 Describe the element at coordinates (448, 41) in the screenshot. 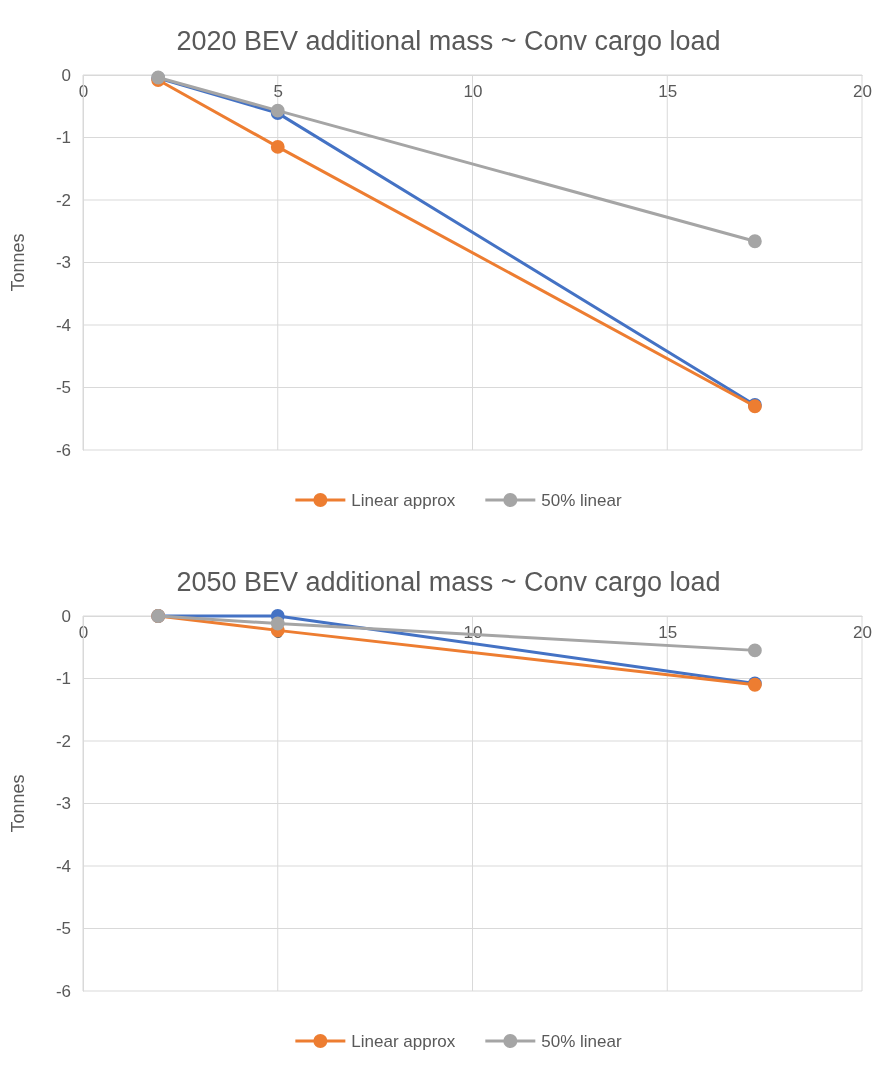

I see `chart-title: 2020 BEV additional mass ~ Conv cargo load` at that location.